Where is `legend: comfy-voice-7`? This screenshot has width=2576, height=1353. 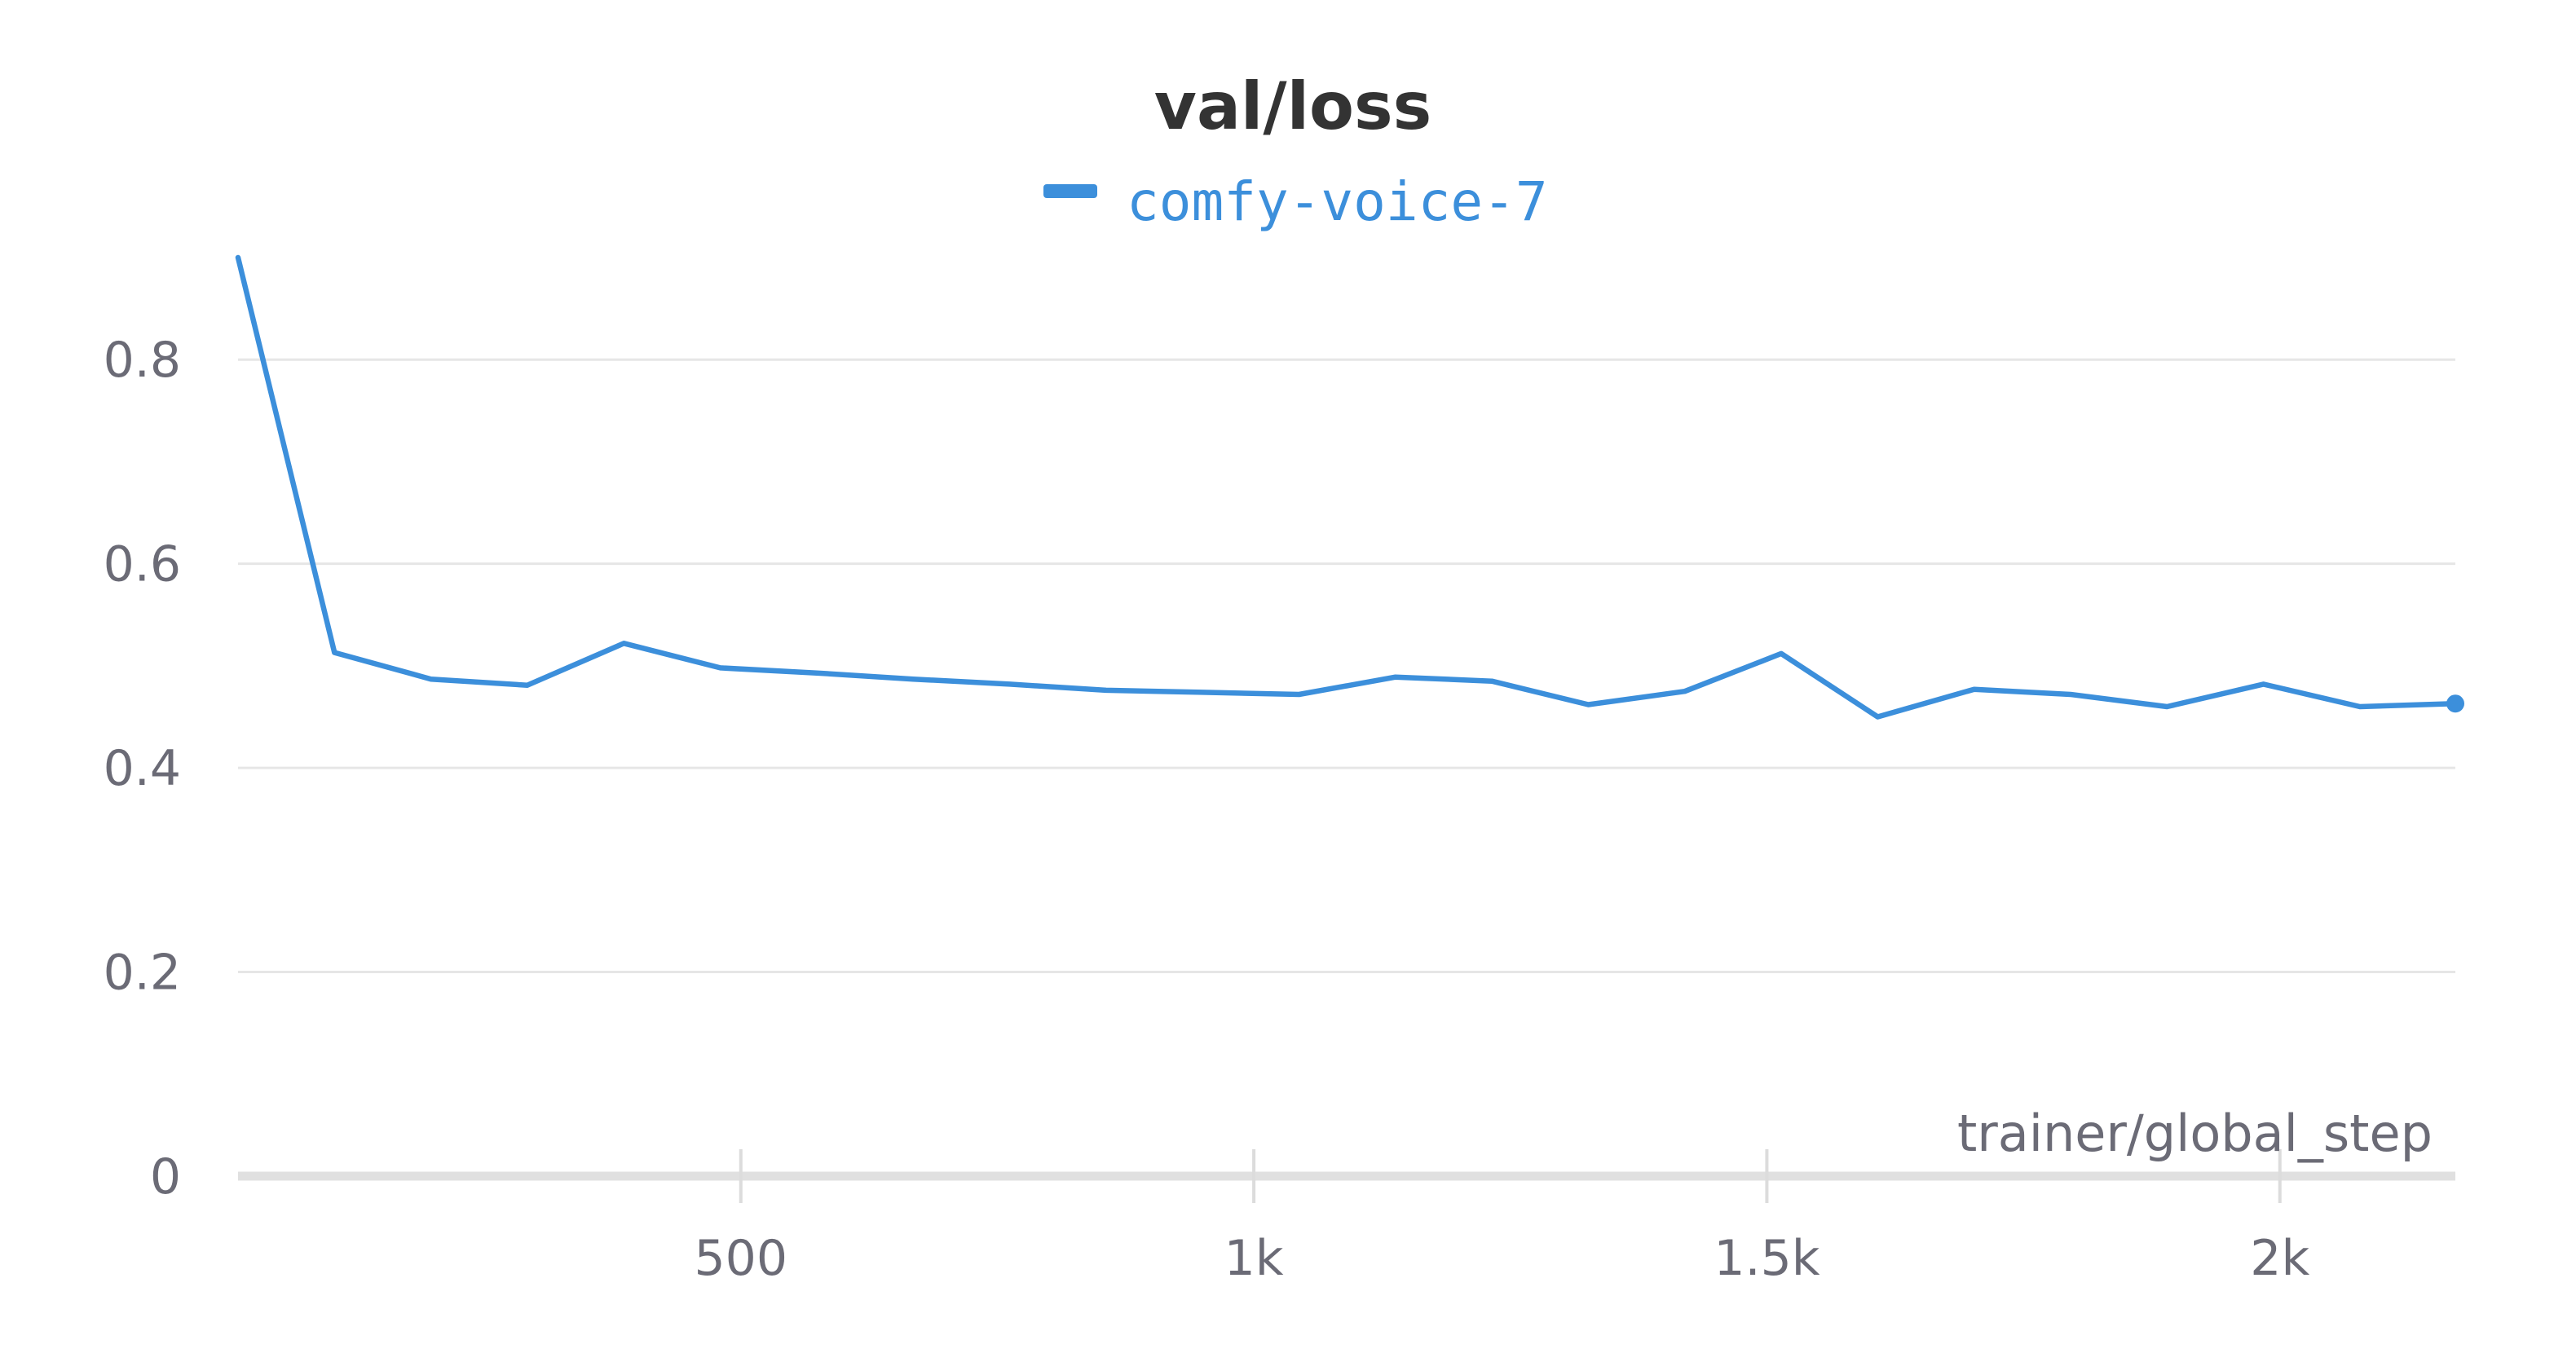 legend: comfy-voice-7 is located at coordinates (1295, 201).